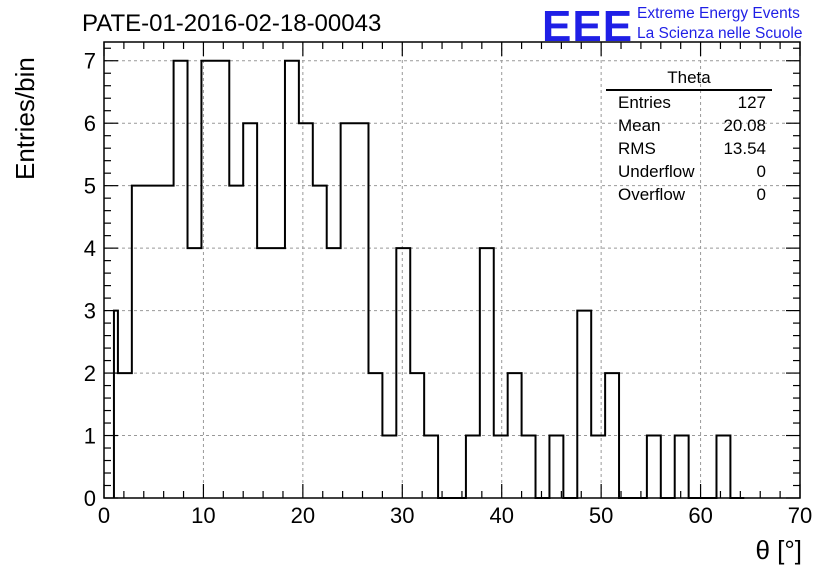 This screenshot has height=572, width=836. I want to click on stats-label: Mean, so click(639, 125).